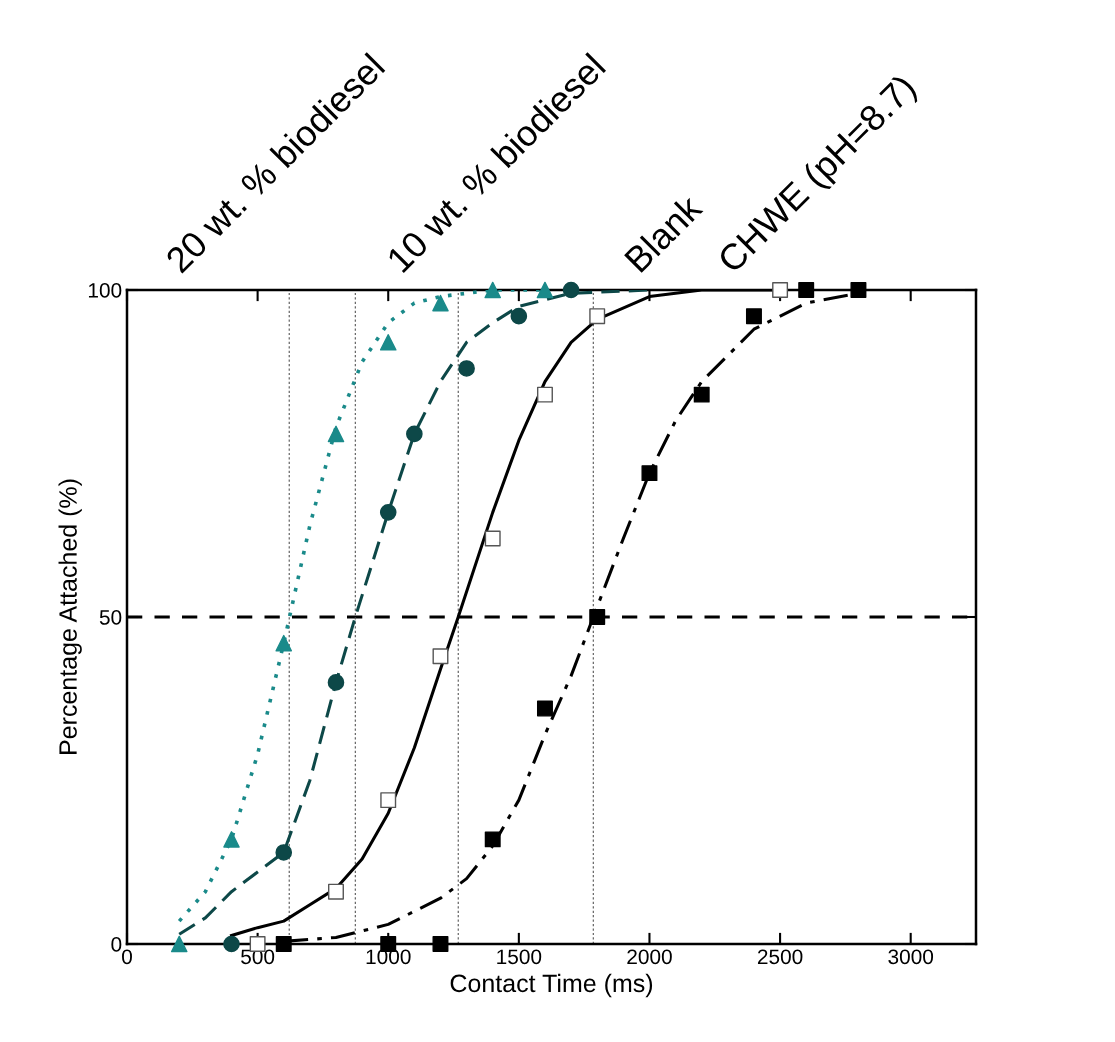 The height and width of the screenshot is (1042, 1115). What do you see at coordinates (780, 957) in the screenshot?
I see `x-tick-label: 2500` at bounding box center [780, 957].